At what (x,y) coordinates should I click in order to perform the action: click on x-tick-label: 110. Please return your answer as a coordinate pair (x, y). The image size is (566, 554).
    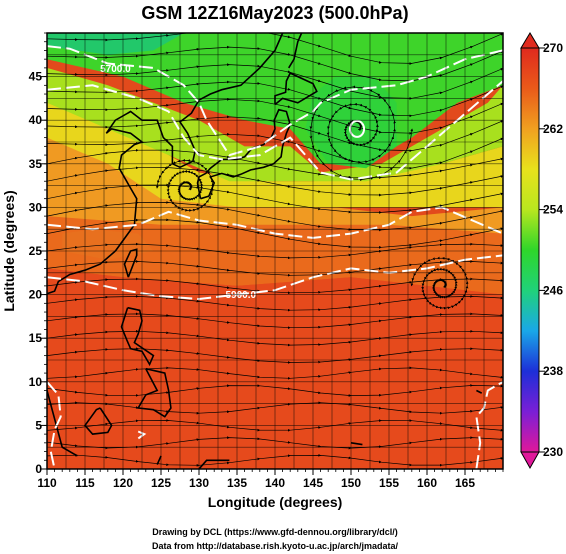
    Looking at the image, I should click on (47, 483).